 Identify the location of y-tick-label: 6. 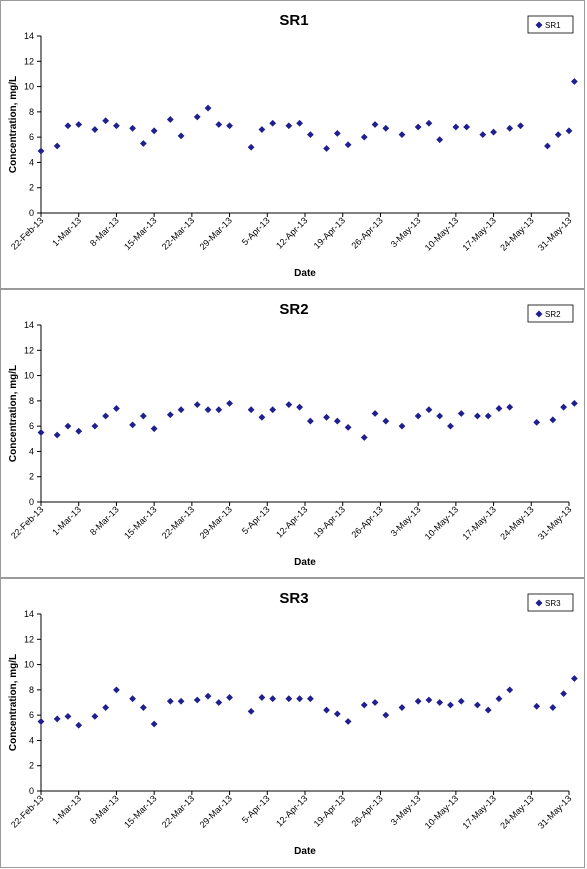
(31, 137).